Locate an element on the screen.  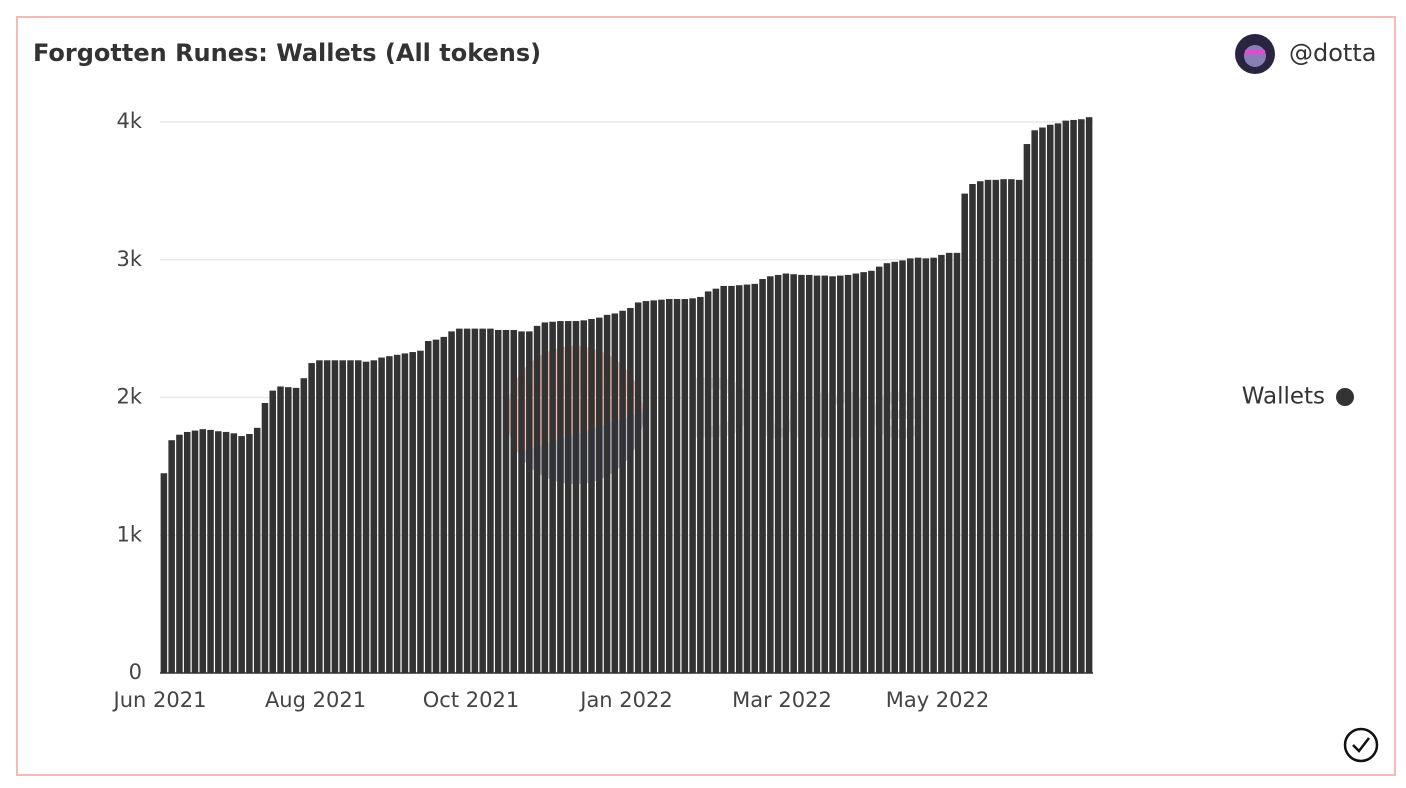
legend-marker is located at coordinates (1345, 397).